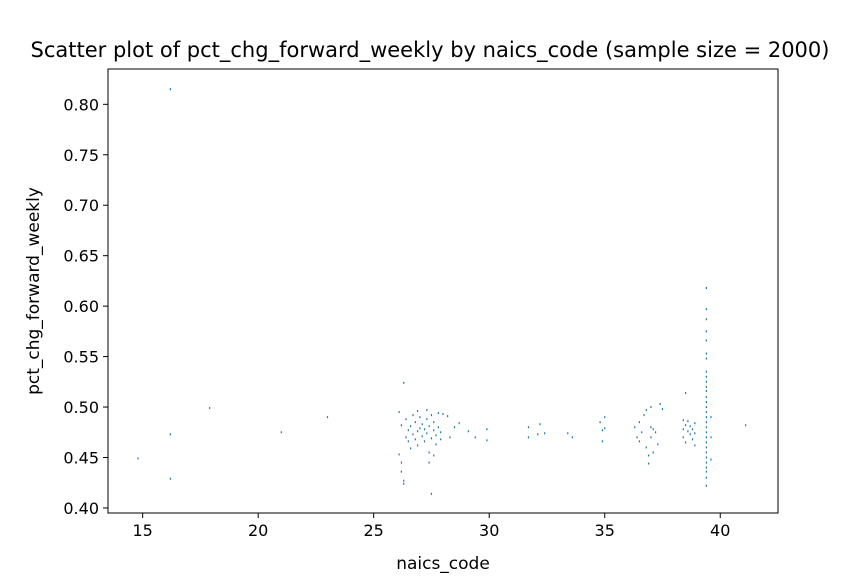 The image size is (864, 576). I want to click on y-tick-label: 0.60, so click(81, 306).